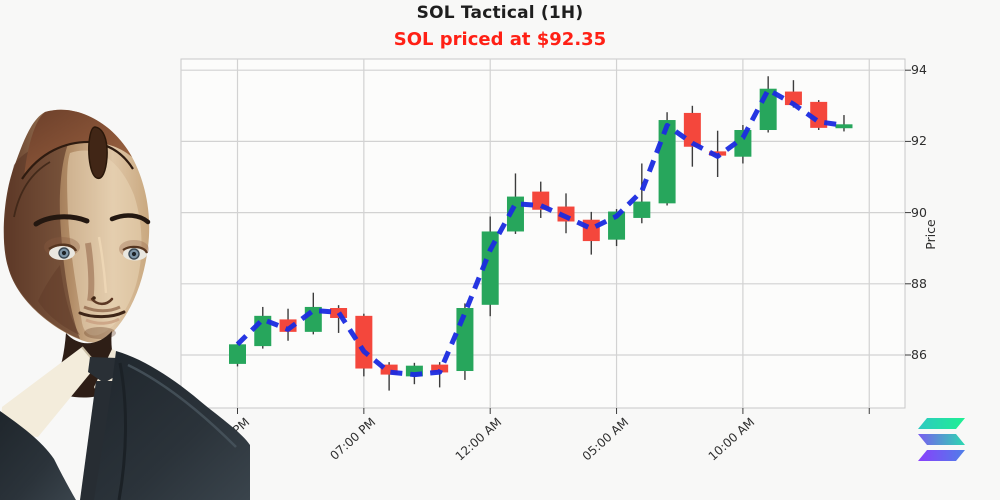  Describe the element at coordinates (941, 439) in the screenshot. I see `solana-logo-icon` at that location.